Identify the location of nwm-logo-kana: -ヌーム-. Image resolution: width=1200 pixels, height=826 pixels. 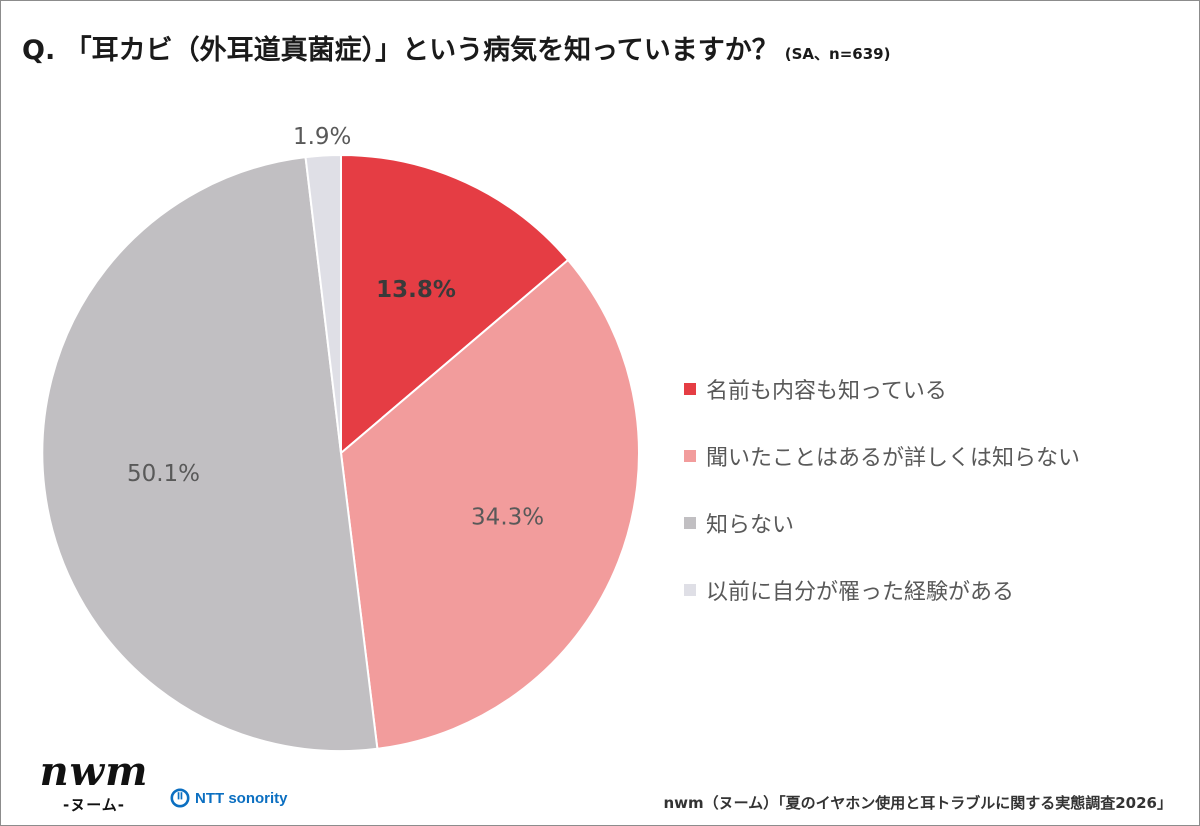
(93, 805).